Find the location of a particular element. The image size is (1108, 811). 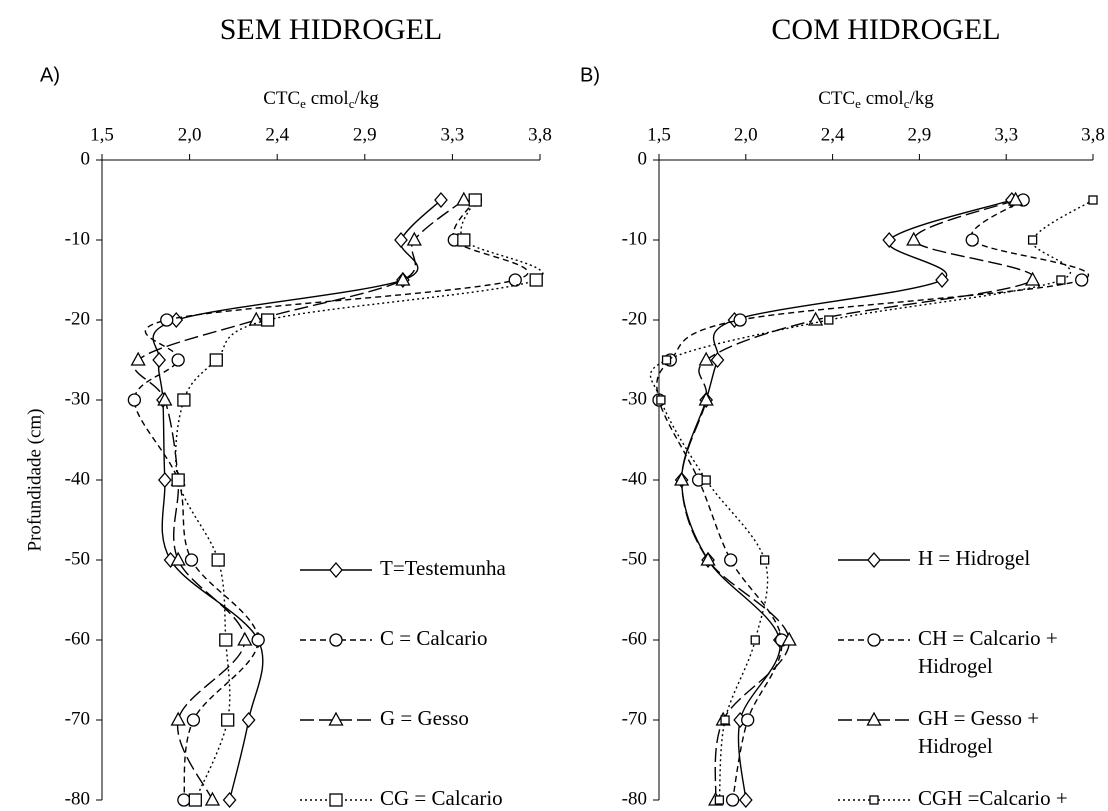

legend-label-line: C = Calcario is located at coordinates (433, 638).